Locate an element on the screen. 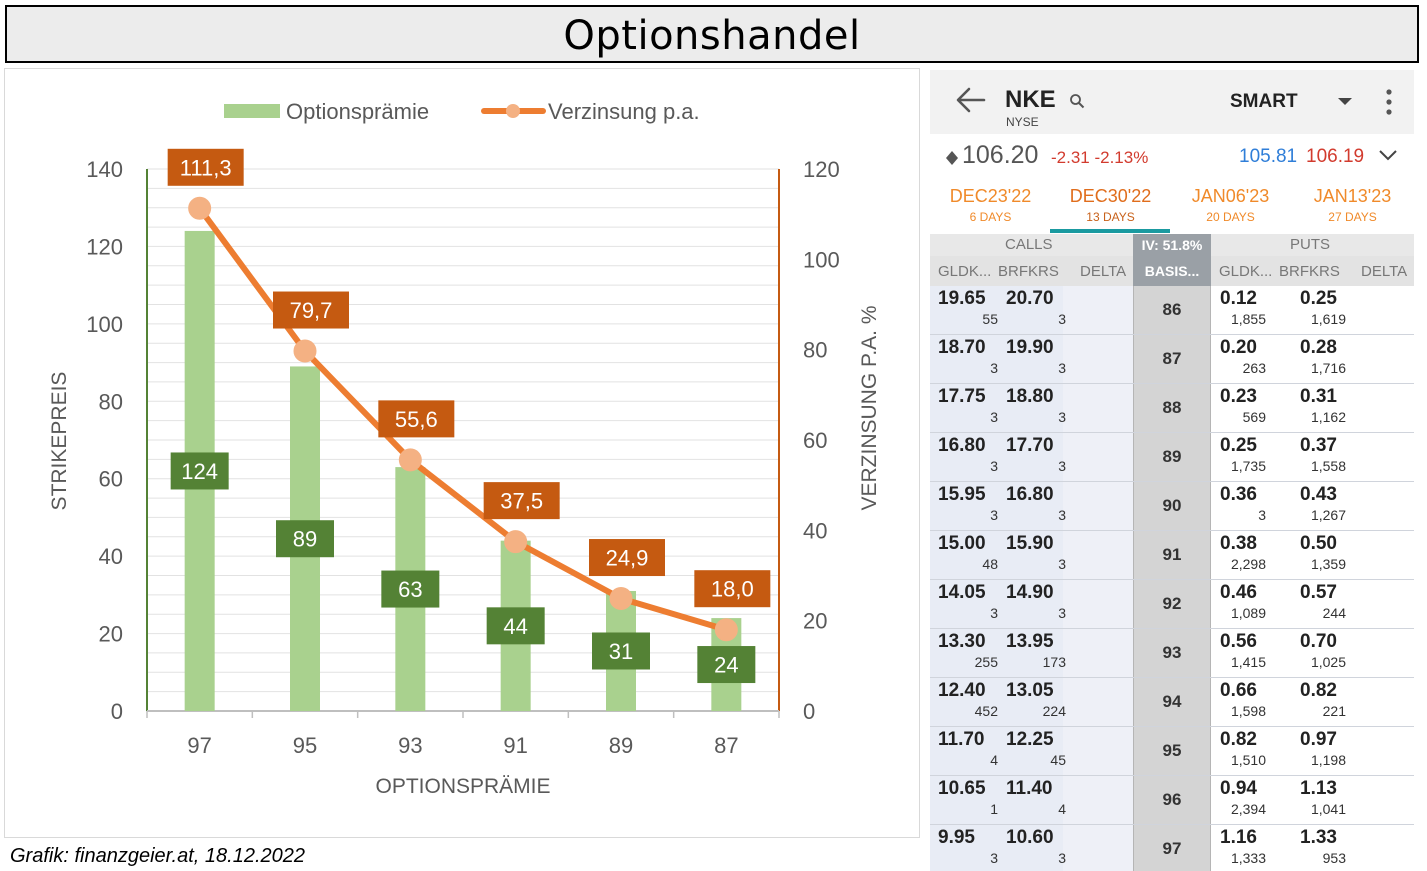 The image size is (1427, 871). strike-price: 95 is located at coordinates (1172, 750).